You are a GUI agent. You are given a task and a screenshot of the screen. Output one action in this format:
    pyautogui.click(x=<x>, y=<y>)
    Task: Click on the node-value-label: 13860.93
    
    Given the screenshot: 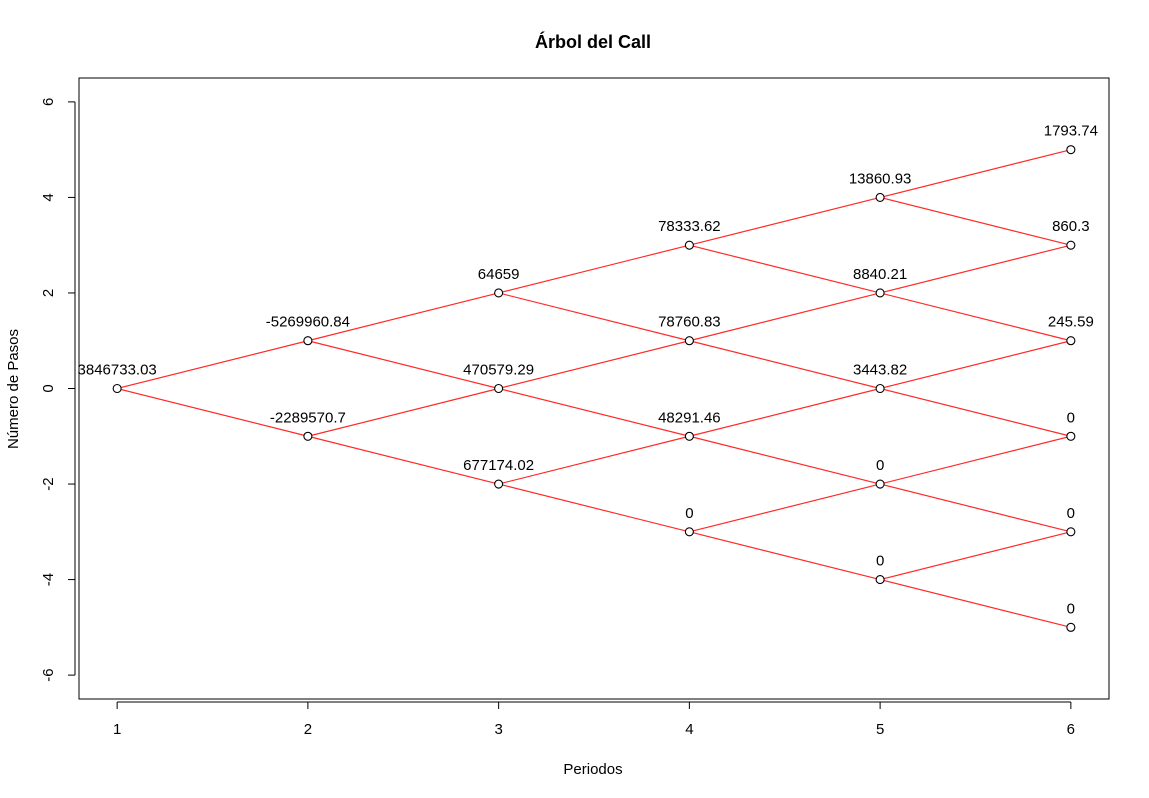 What is the action you would take?
    pyautogui.click(x=880, y=178)
    